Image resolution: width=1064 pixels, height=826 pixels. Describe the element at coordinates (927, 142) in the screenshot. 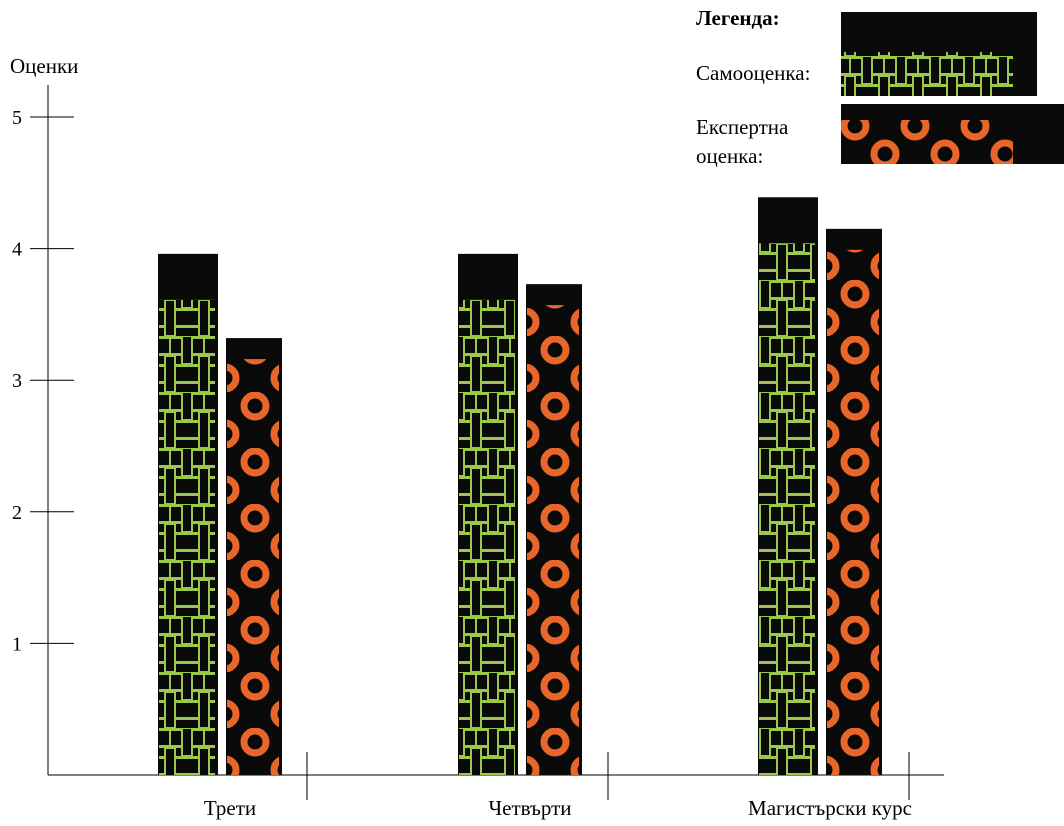

I see `legend-pattern-expert-assessment` at that location.